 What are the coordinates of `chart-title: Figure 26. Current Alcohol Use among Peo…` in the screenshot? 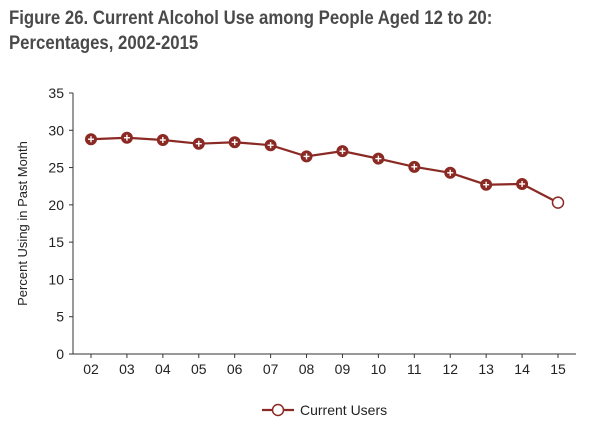 It's located at (260, 31).